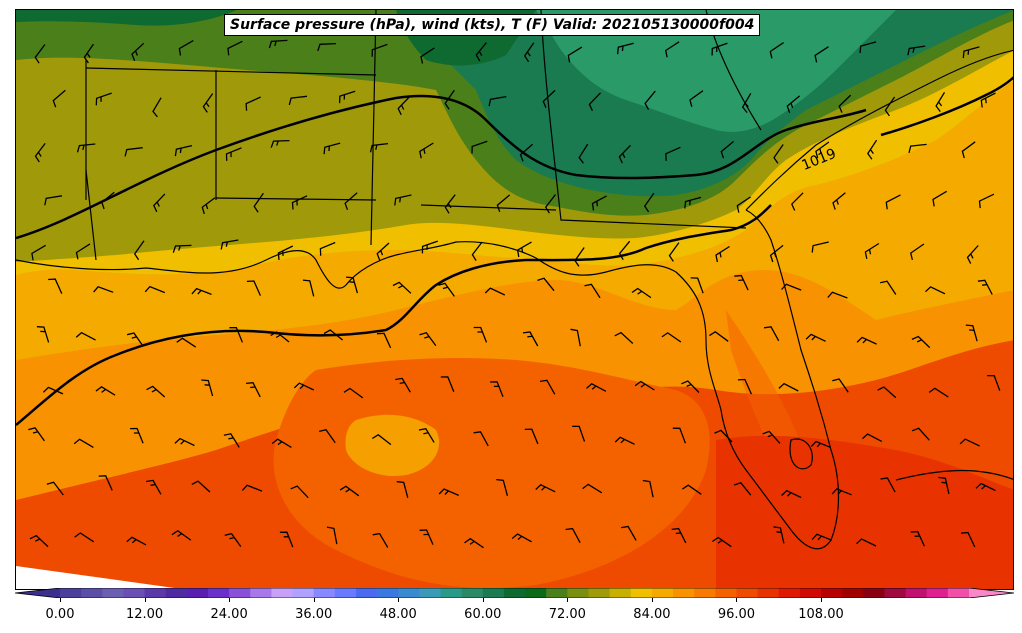 Image resolution: width=1022 pixels, height=633 pixels. What do you see at coordinates (314, 600) in the screenshot?
I see `colorbar-tick` at bounding box center [314, 600].